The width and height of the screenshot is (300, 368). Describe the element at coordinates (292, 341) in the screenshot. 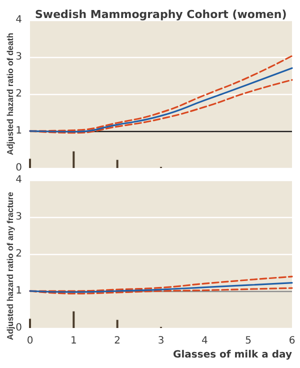

I see `x-tick-label: 6` at that location.